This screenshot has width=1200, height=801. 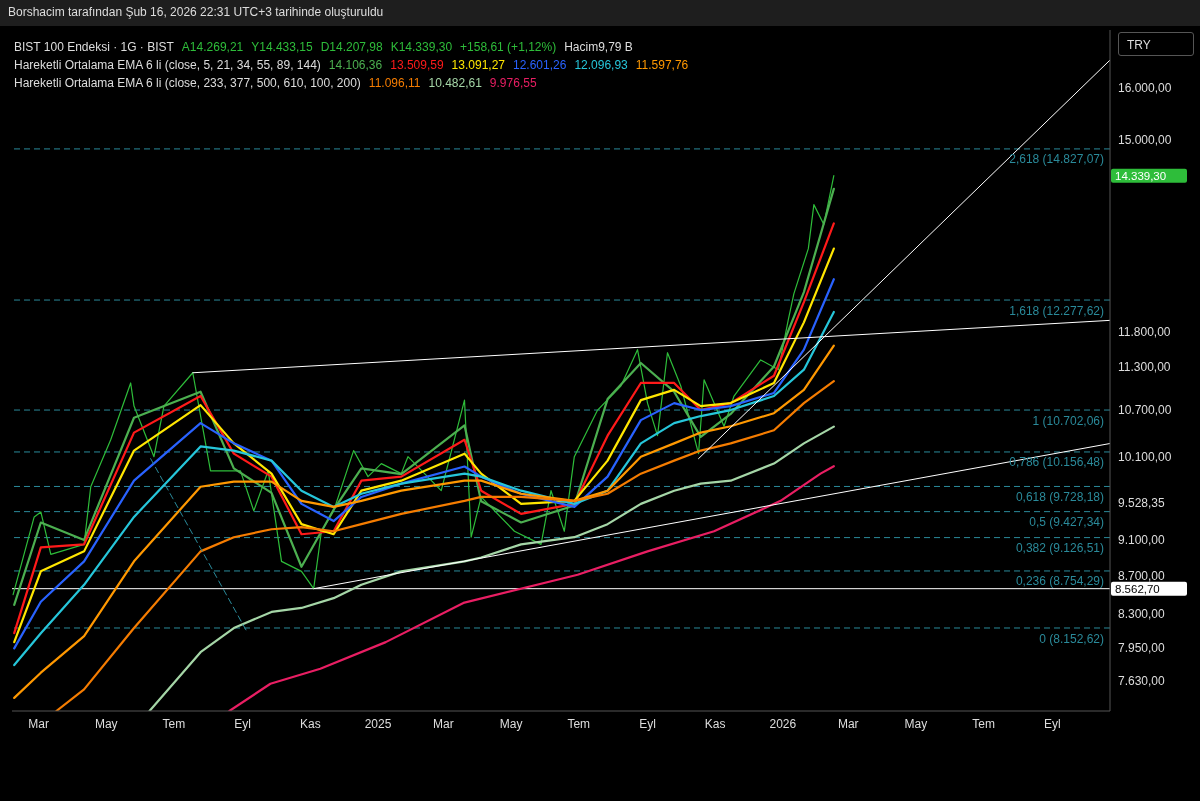 What do you see at coordinates (1066, 522) in the screenshot?
I see `ref-line-label: 0,5 (9.427,34)` at bounding box center [1066, 522].